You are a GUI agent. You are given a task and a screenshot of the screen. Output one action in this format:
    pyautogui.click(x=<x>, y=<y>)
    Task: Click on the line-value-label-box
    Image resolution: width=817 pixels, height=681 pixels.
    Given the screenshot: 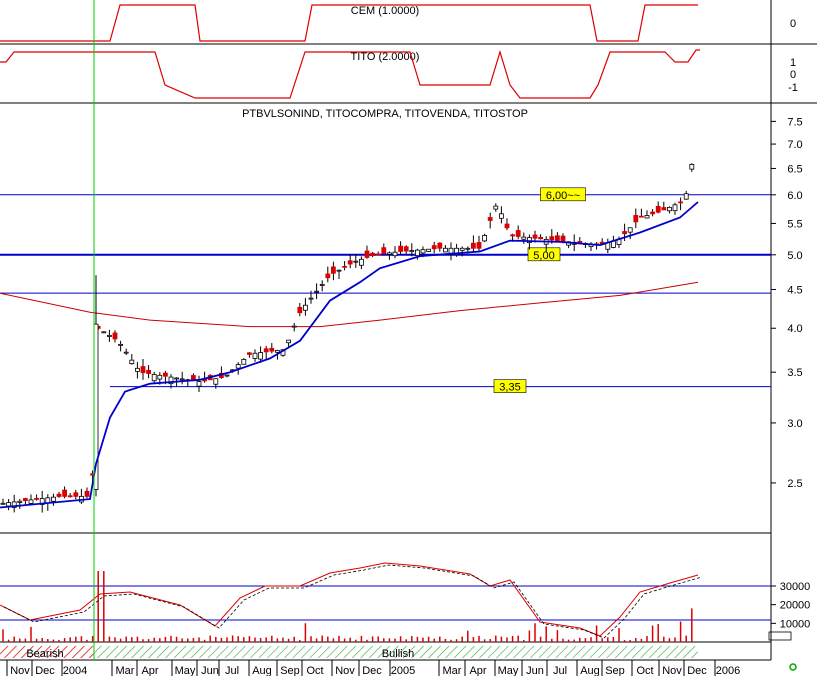 What is the action you would take?
    pyautogui.click(x=544, y=254)
    